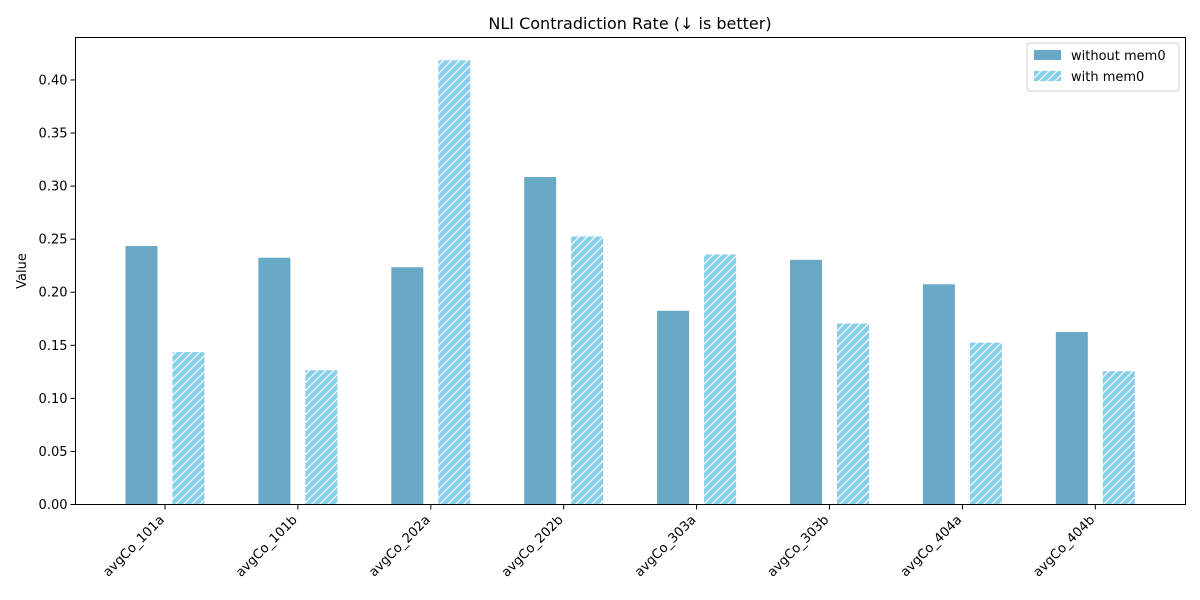 This screenshot has width=1200, height=600. I want to click on x-tick-label: avgCo_202b, so click(533, 547).